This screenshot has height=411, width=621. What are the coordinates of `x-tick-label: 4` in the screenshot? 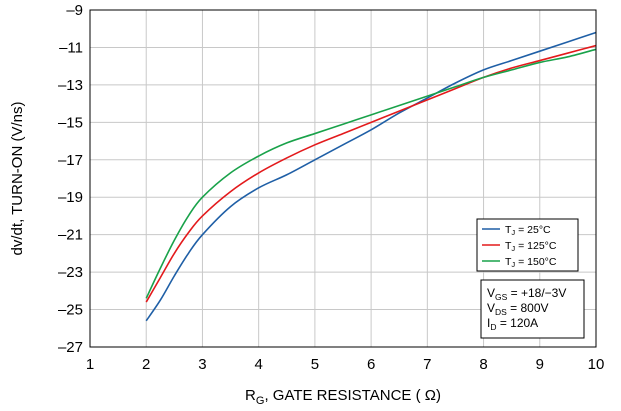 It's located at (258, 364).